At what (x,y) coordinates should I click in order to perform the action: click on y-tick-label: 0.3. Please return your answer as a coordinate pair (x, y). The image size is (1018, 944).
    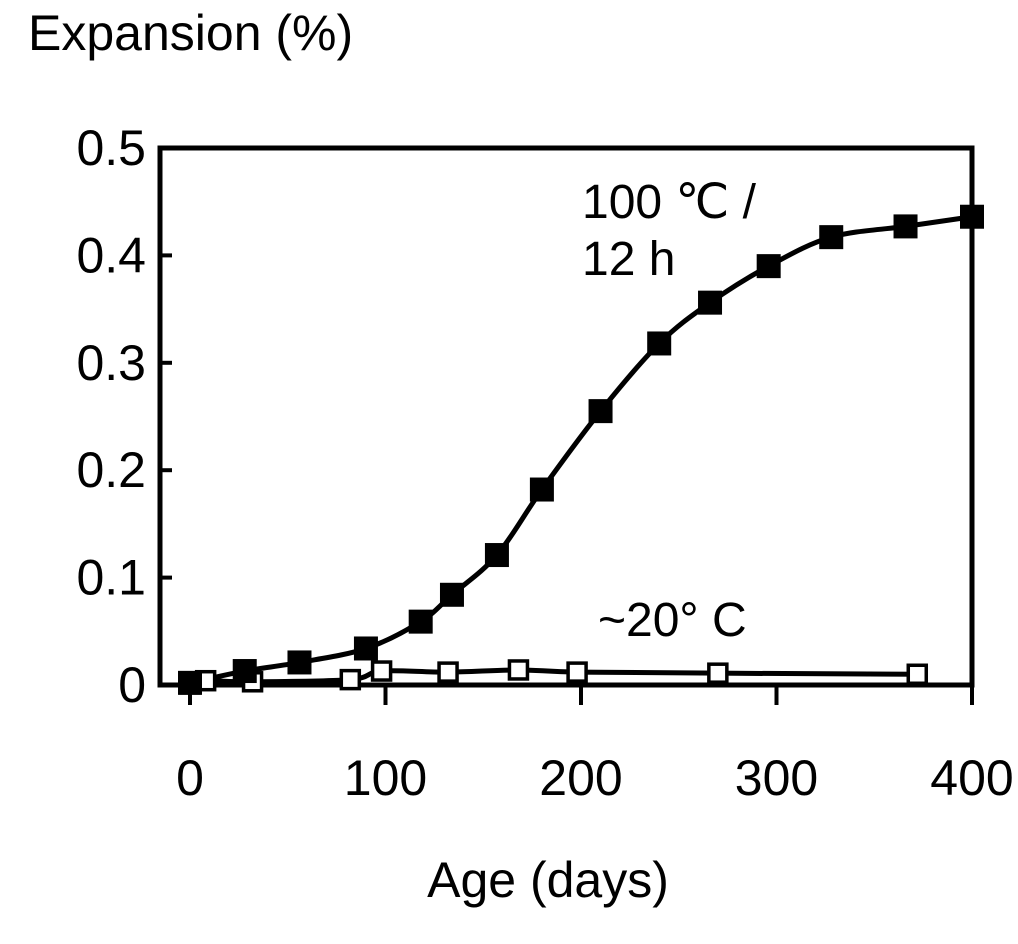
    Looking at the image, I should click on (111, 363).